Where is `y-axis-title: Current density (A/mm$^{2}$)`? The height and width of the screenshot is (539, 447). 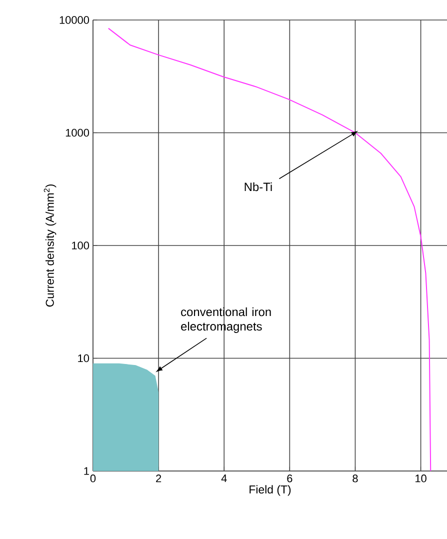 y-axis-title: Current density (A/mm$^{2}$) is located at coordinates (50, 245).